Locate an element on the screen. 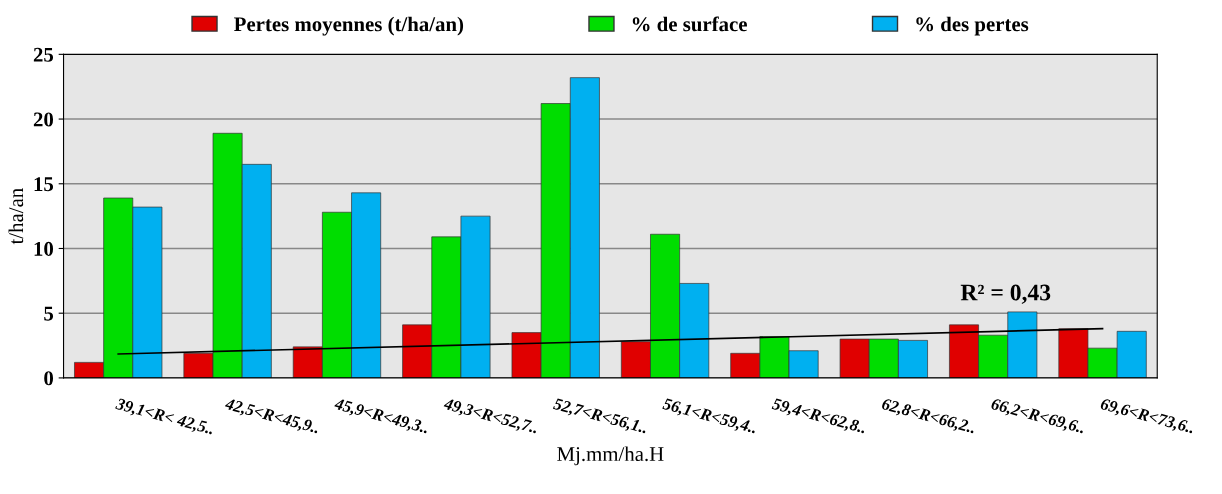  x-axis-title: Mj.mm/ha.H is located at coordinates (610, 456).